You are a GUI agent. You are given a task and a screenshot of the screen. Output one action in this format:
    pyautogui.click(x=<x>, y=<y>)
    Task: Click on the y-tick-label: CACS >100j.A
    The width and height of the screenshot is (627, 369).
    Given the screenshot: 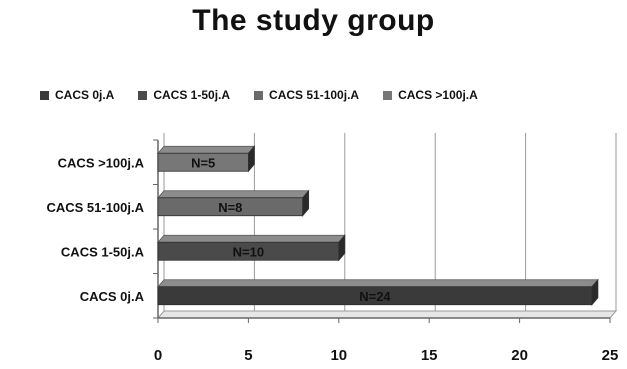 What is the action you would take?
    pyautogui.click(x=101, y=162)
    